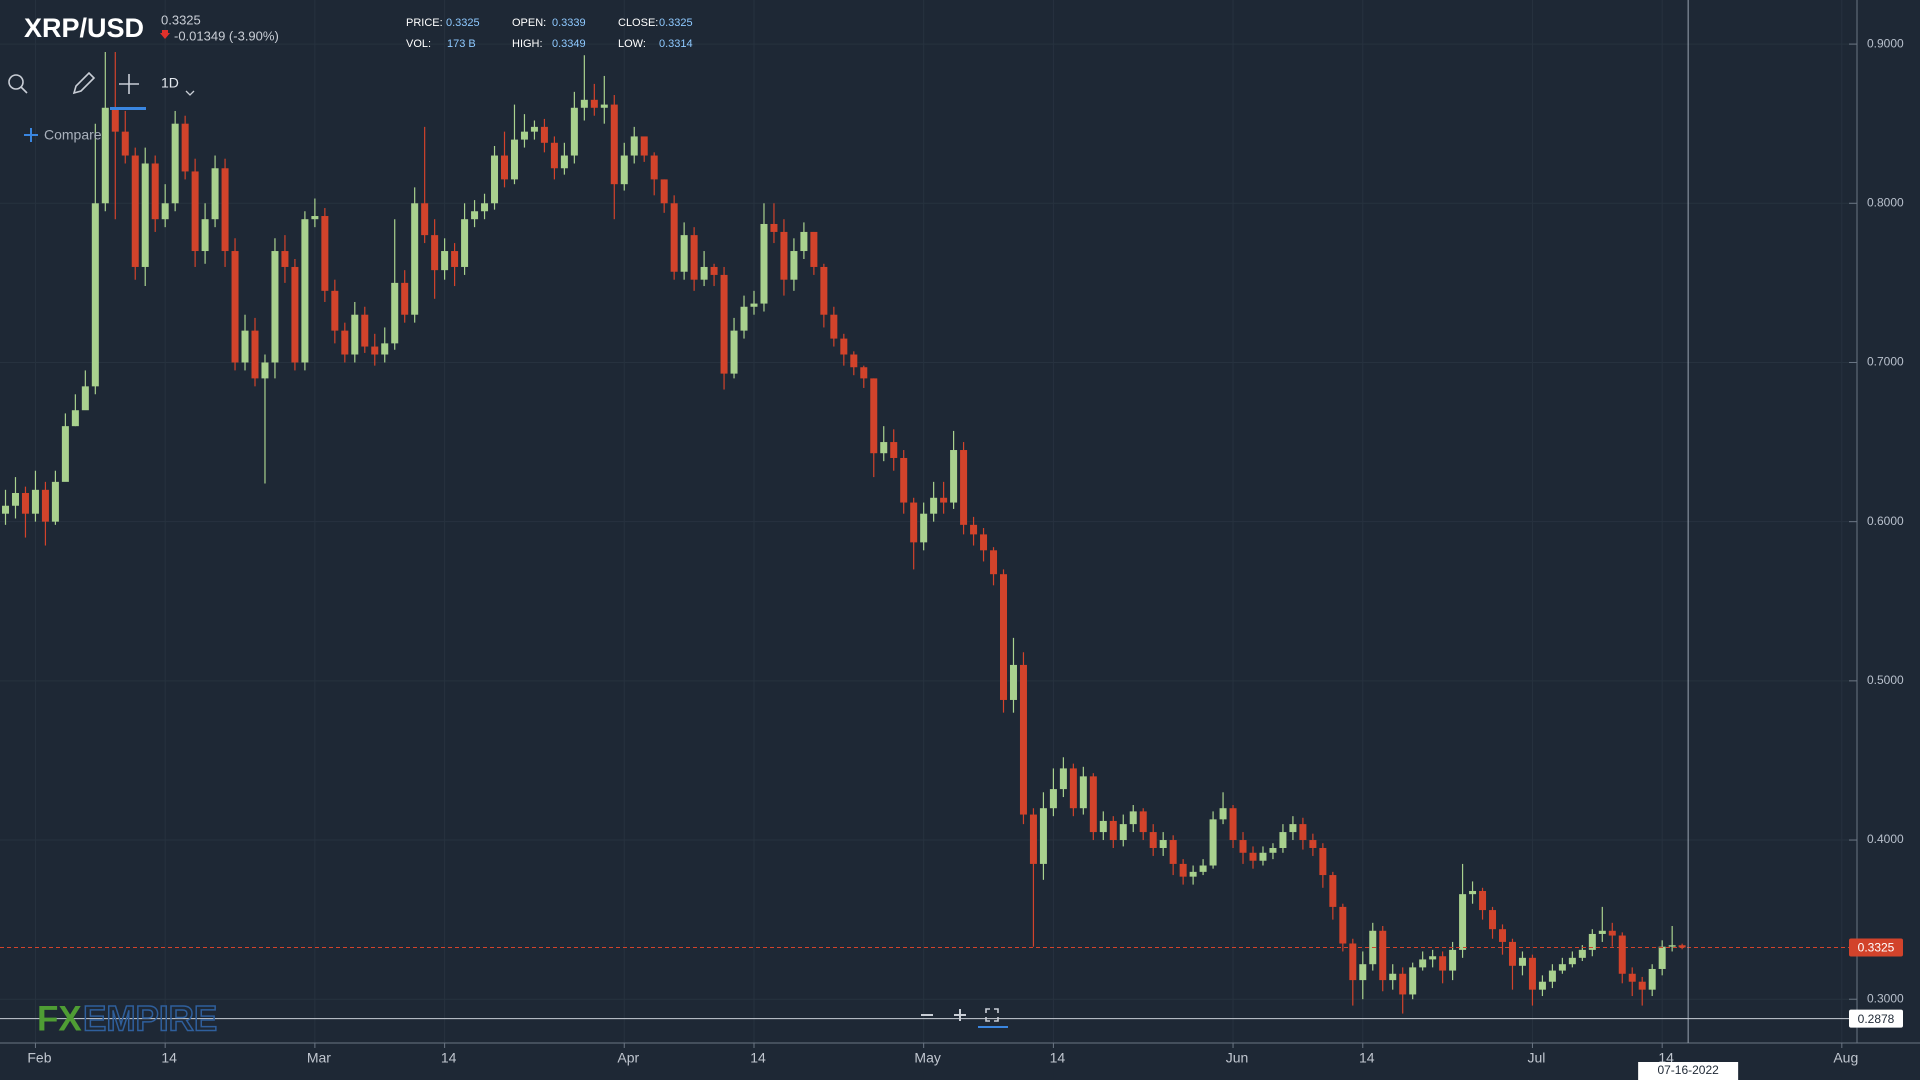  I want to click on x-tick-label: Aug, so click(1845, 1058).